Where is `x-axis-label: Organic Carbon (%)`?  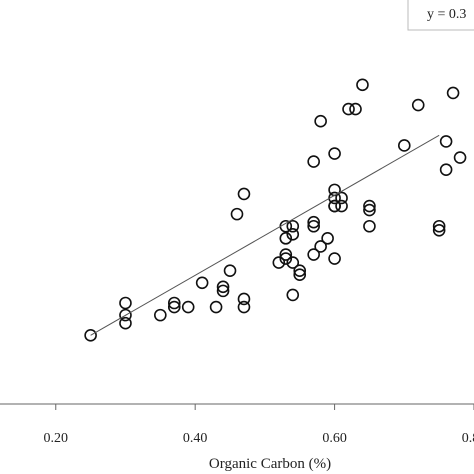
x-axis-label: Organic Carbon (%) is located at coordinates (270, 464).